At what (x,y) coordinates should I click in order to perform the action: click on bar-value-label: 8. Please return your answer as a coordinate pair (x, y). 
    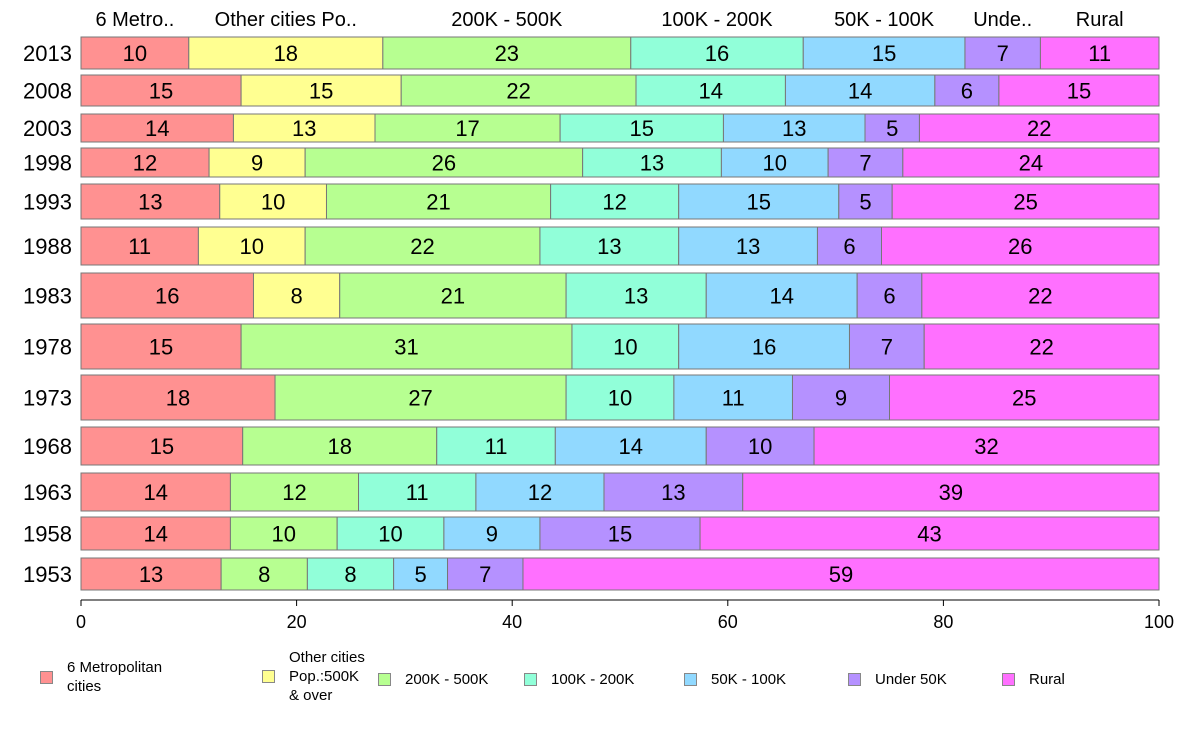
    Looking at the image, I should click on (350, 574).